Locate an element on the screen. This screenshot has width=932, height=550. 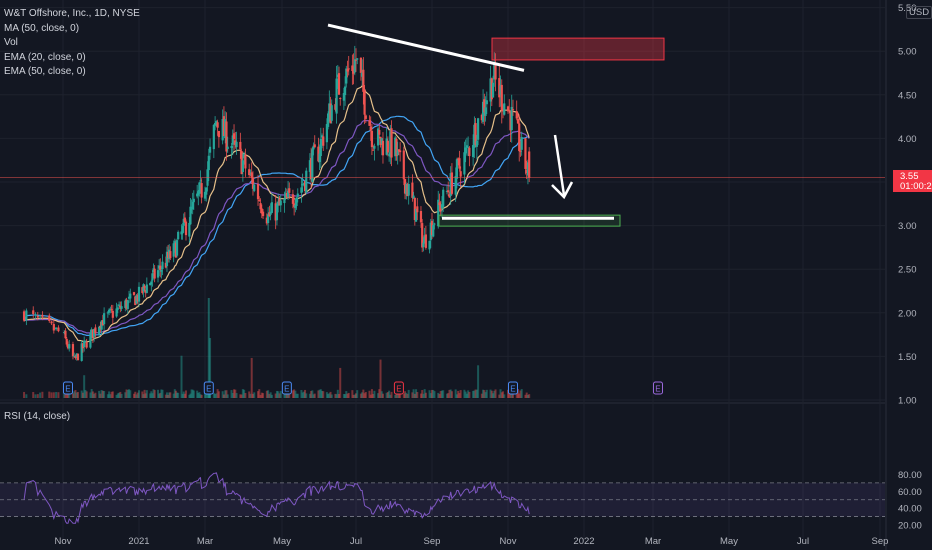
ma-indicator-label: MA (50, close, 0) is located at coordinates (42, 28).